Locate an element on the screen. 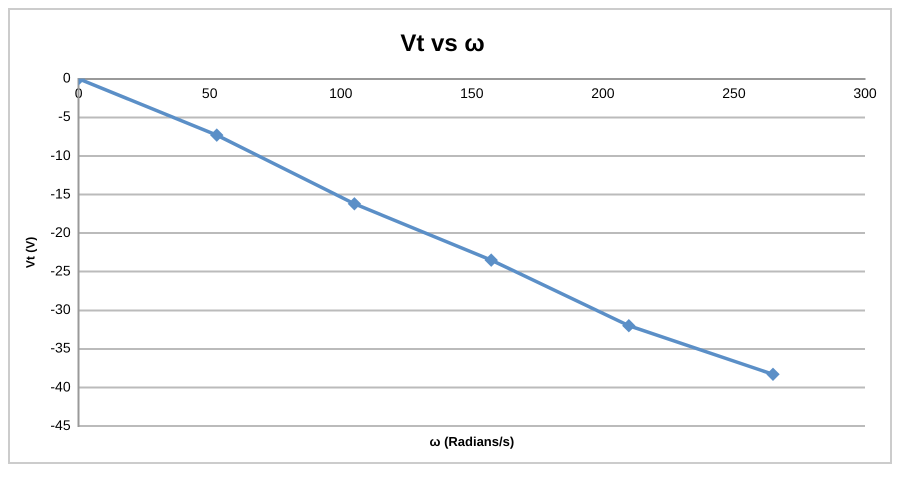 The width and height of the screenshot is (904, 478). y-tick-label: -35 is located at coordinates (60, 348).